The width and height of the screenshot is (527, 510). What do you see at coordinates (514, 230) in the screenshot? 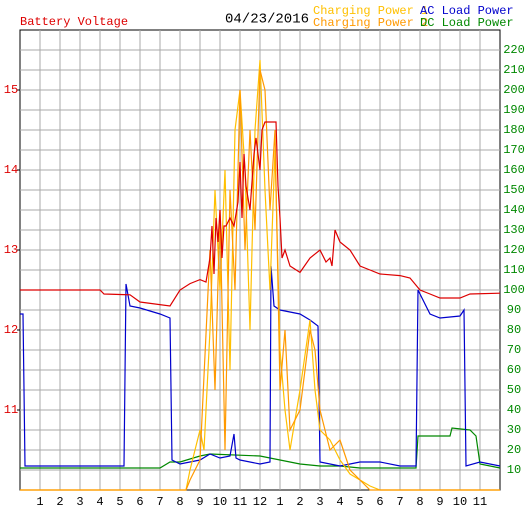
I see `y2-tick-label: 130` at bounding box center [514, 230].